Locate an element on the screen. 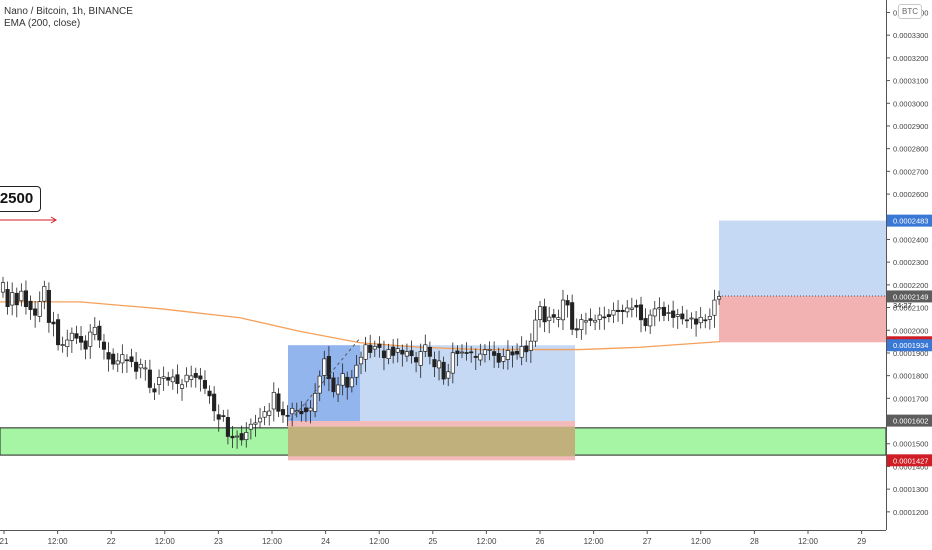  position-loss-zone is located at coordinates (802, 319).